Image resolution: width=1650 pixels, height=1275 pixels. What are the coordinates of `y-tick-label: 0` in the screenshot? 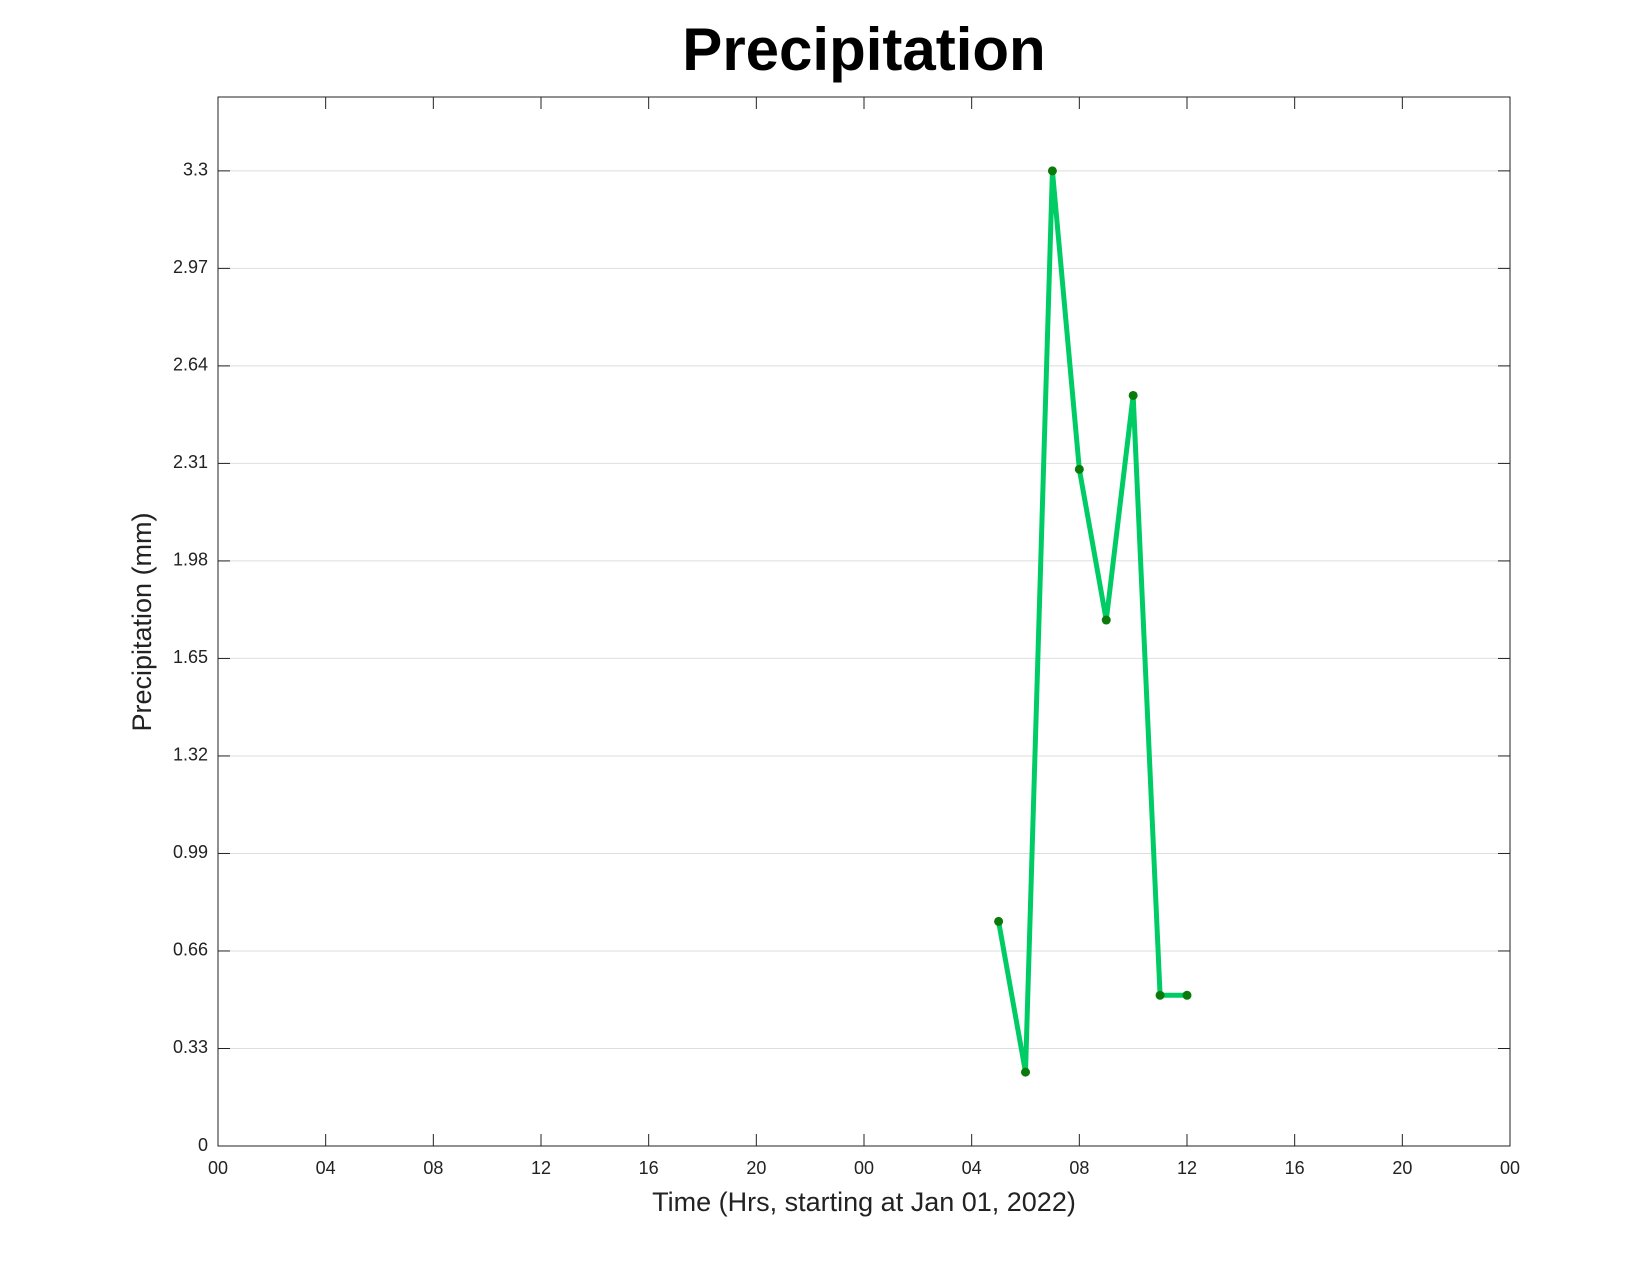 It's located at (203, 1145).